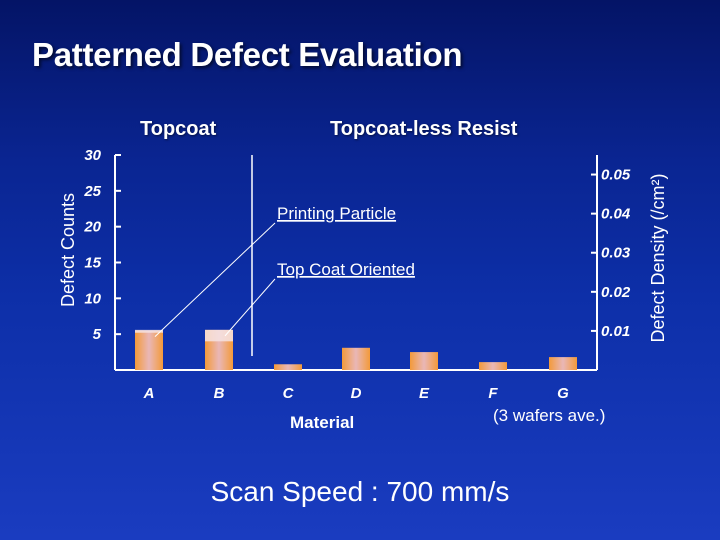 This screenshot has width=720, height=540. What do you see at coordinates (219, 335) in the screenshot?
I see `highlight-b` at bounding box center [219, 335].